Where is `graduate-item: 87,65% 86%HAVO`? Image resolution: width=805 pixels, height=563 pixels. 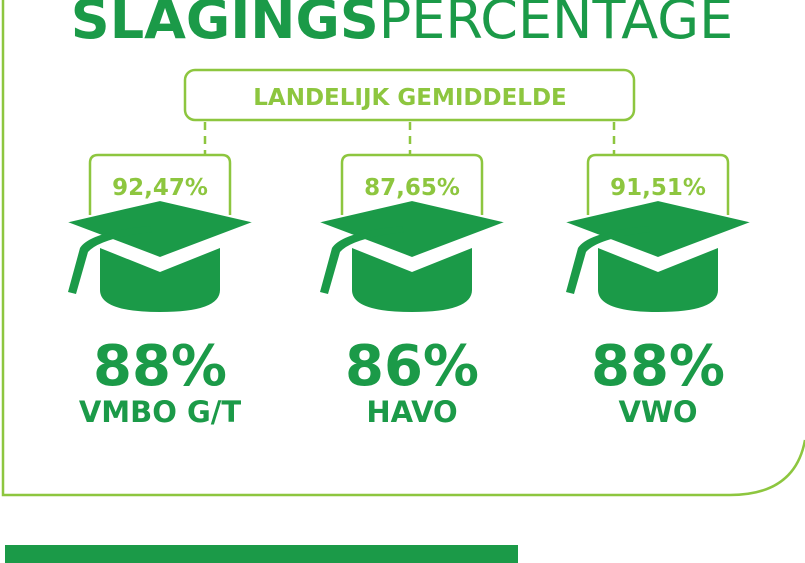 graduate-item: 87,65% 86%HAVO is located at coordinates (412, 291).